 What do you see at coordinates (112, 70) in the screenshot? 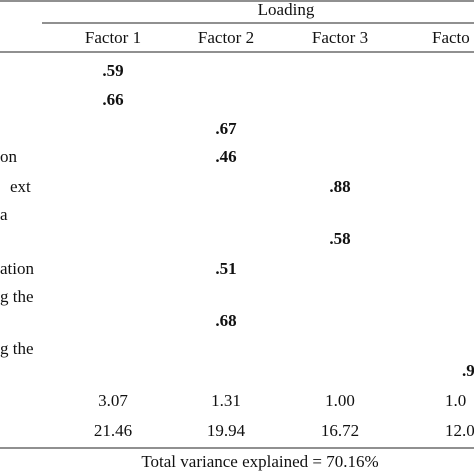
I see `cell: .59` at bounding box center [112, 70].